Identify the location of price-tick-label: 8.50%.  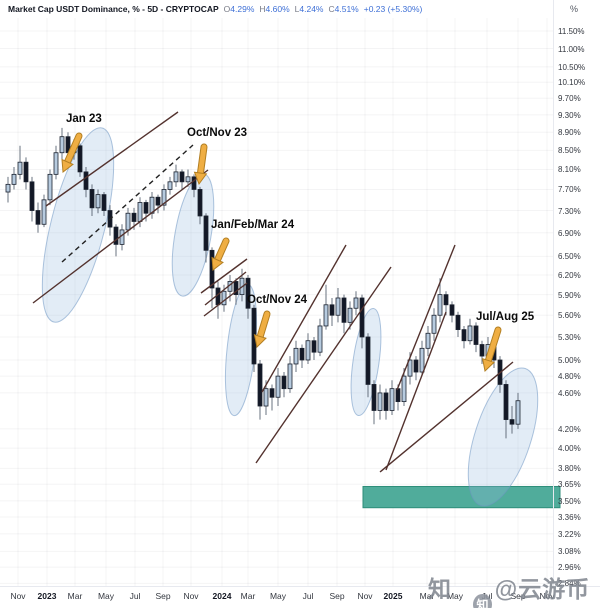
(569, 151).